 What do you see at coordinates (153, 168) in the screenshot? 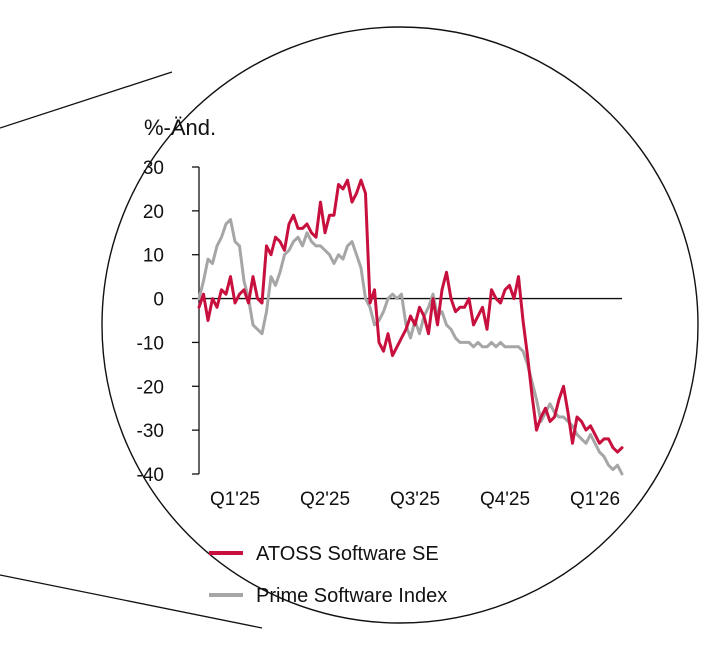
I see `y-tick-label: 30` at bounding box center [153, 168].